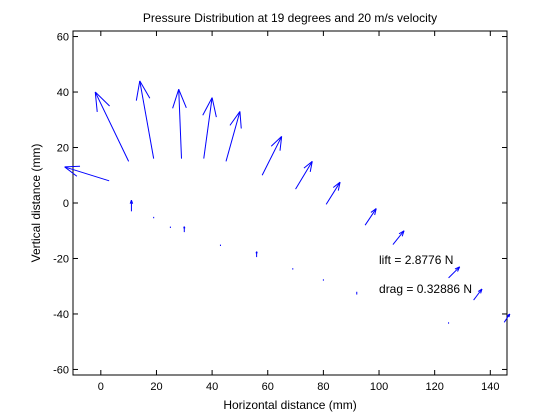 Image resolution: width=560 pixels, height=420 pixels. What do you see at coordinates (101, 387) in the screenshot?
I see `x-tick-label: 0` at bounding box center [101, 387].